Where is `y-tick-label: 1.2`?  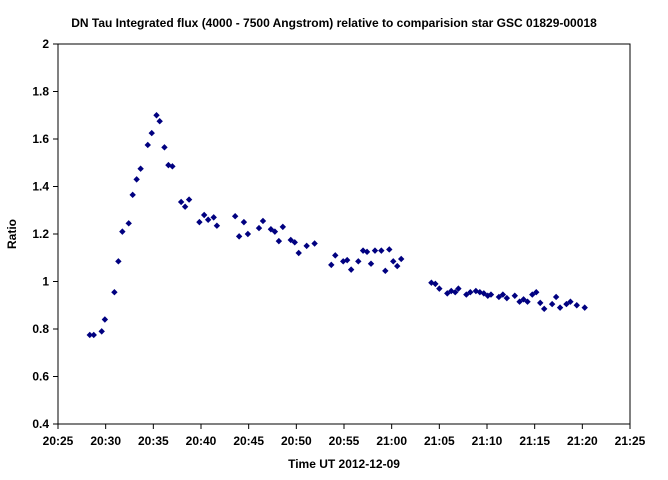 y-tick-label: 1.2 is located at coordinates (40, 234).